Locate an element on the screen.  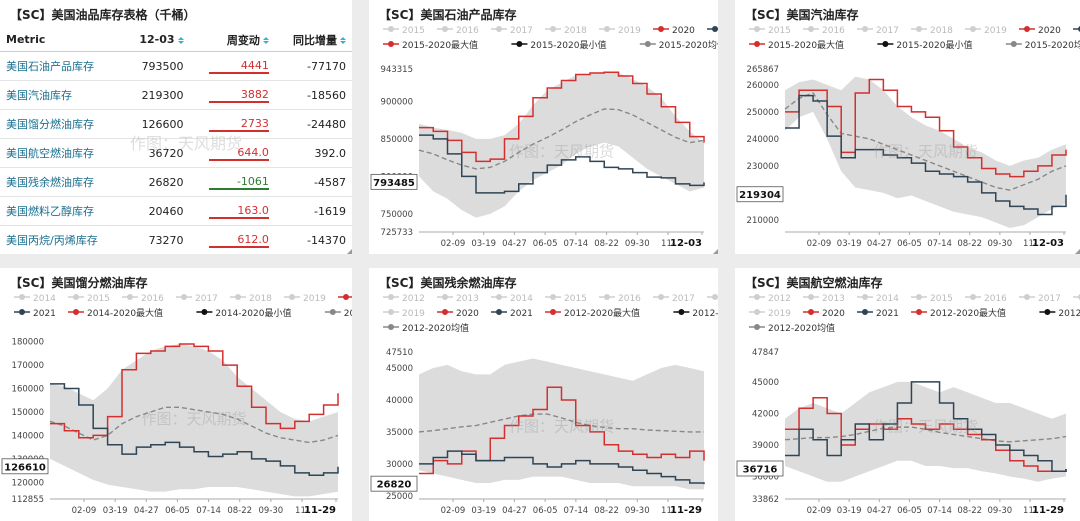
row-name: 美国残余燃油库存 is located at coordinates (61, 182).